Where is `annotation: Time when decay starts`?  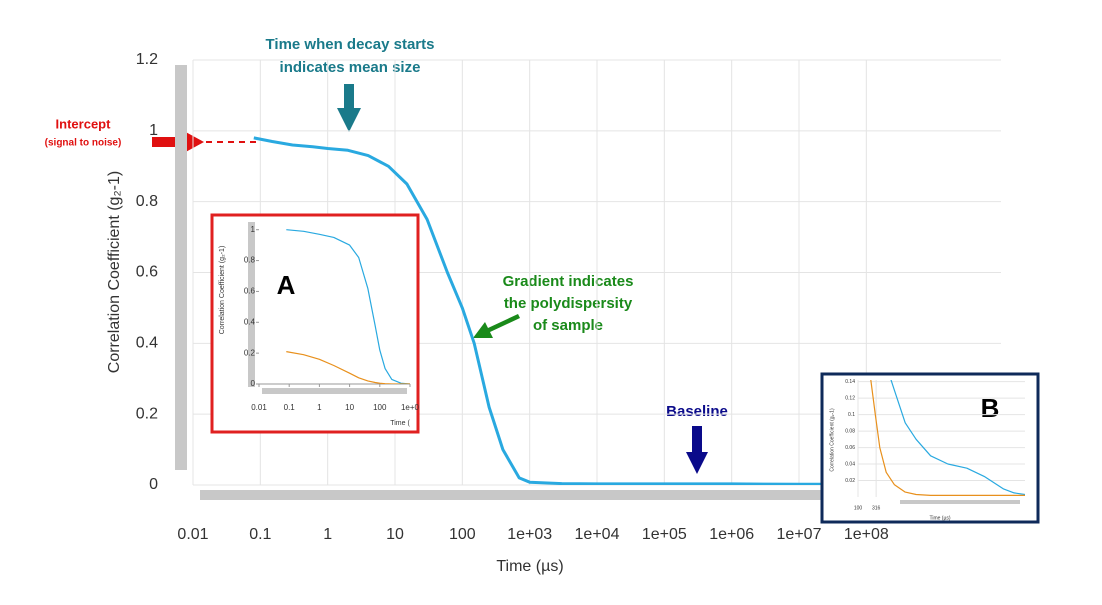
annotation: Time when decay starts is located at coordinates (350, 44).